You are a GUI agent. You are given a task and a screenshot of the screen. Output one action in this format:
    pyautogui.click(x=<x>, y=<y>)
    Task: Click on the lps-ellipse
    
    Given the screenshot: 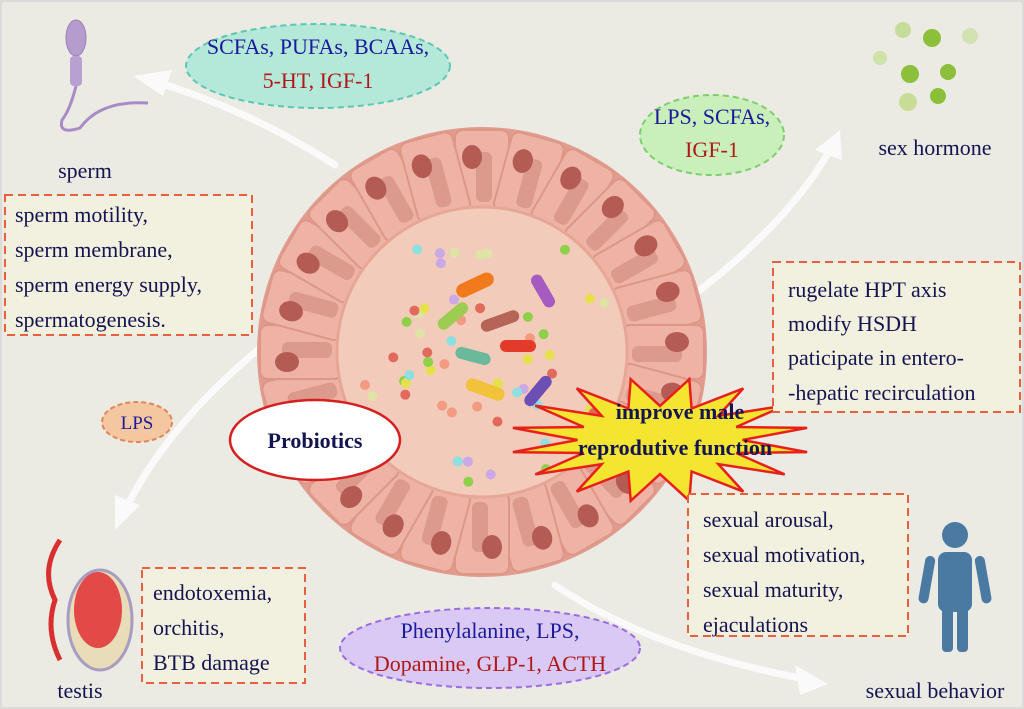 What is the action you would take?
    pyautogui.click(x=137, y=422)
    